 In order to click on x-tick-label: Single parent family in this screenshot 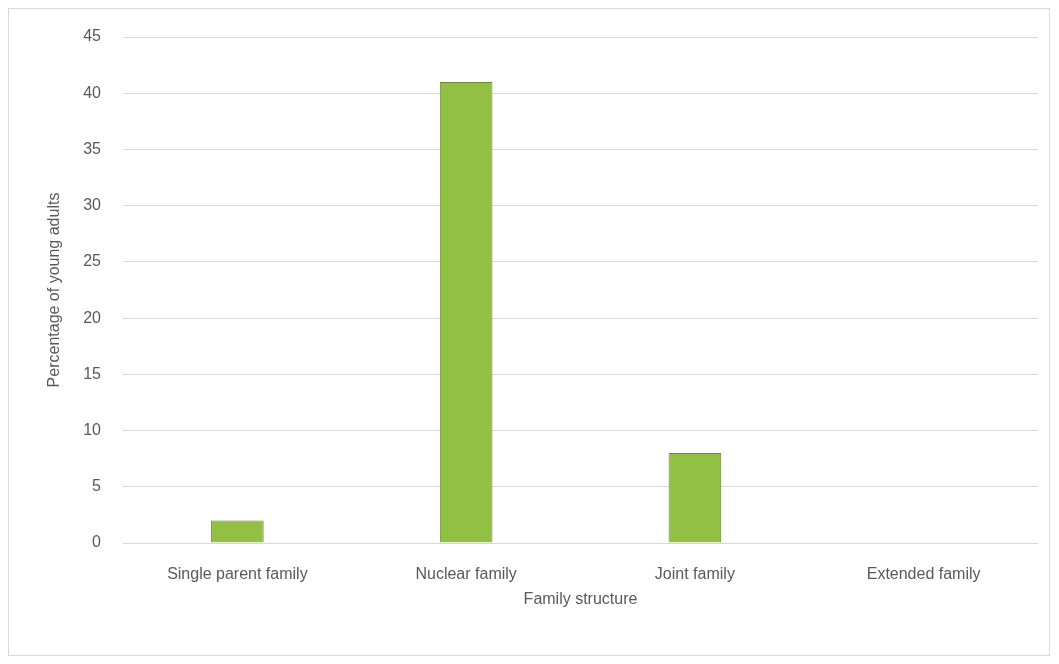, I will do `click(237, 574)`.